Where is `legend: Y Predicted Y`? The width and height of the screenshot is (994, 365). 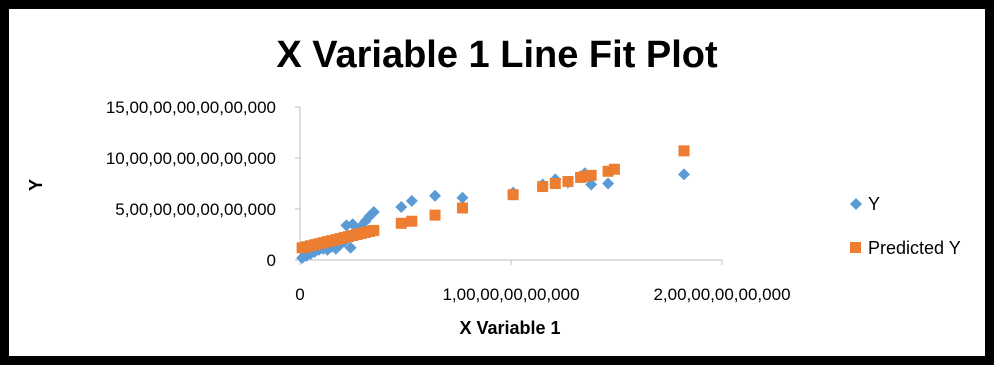 legend: Y Predicted Y is located at coordinates (905, 226).